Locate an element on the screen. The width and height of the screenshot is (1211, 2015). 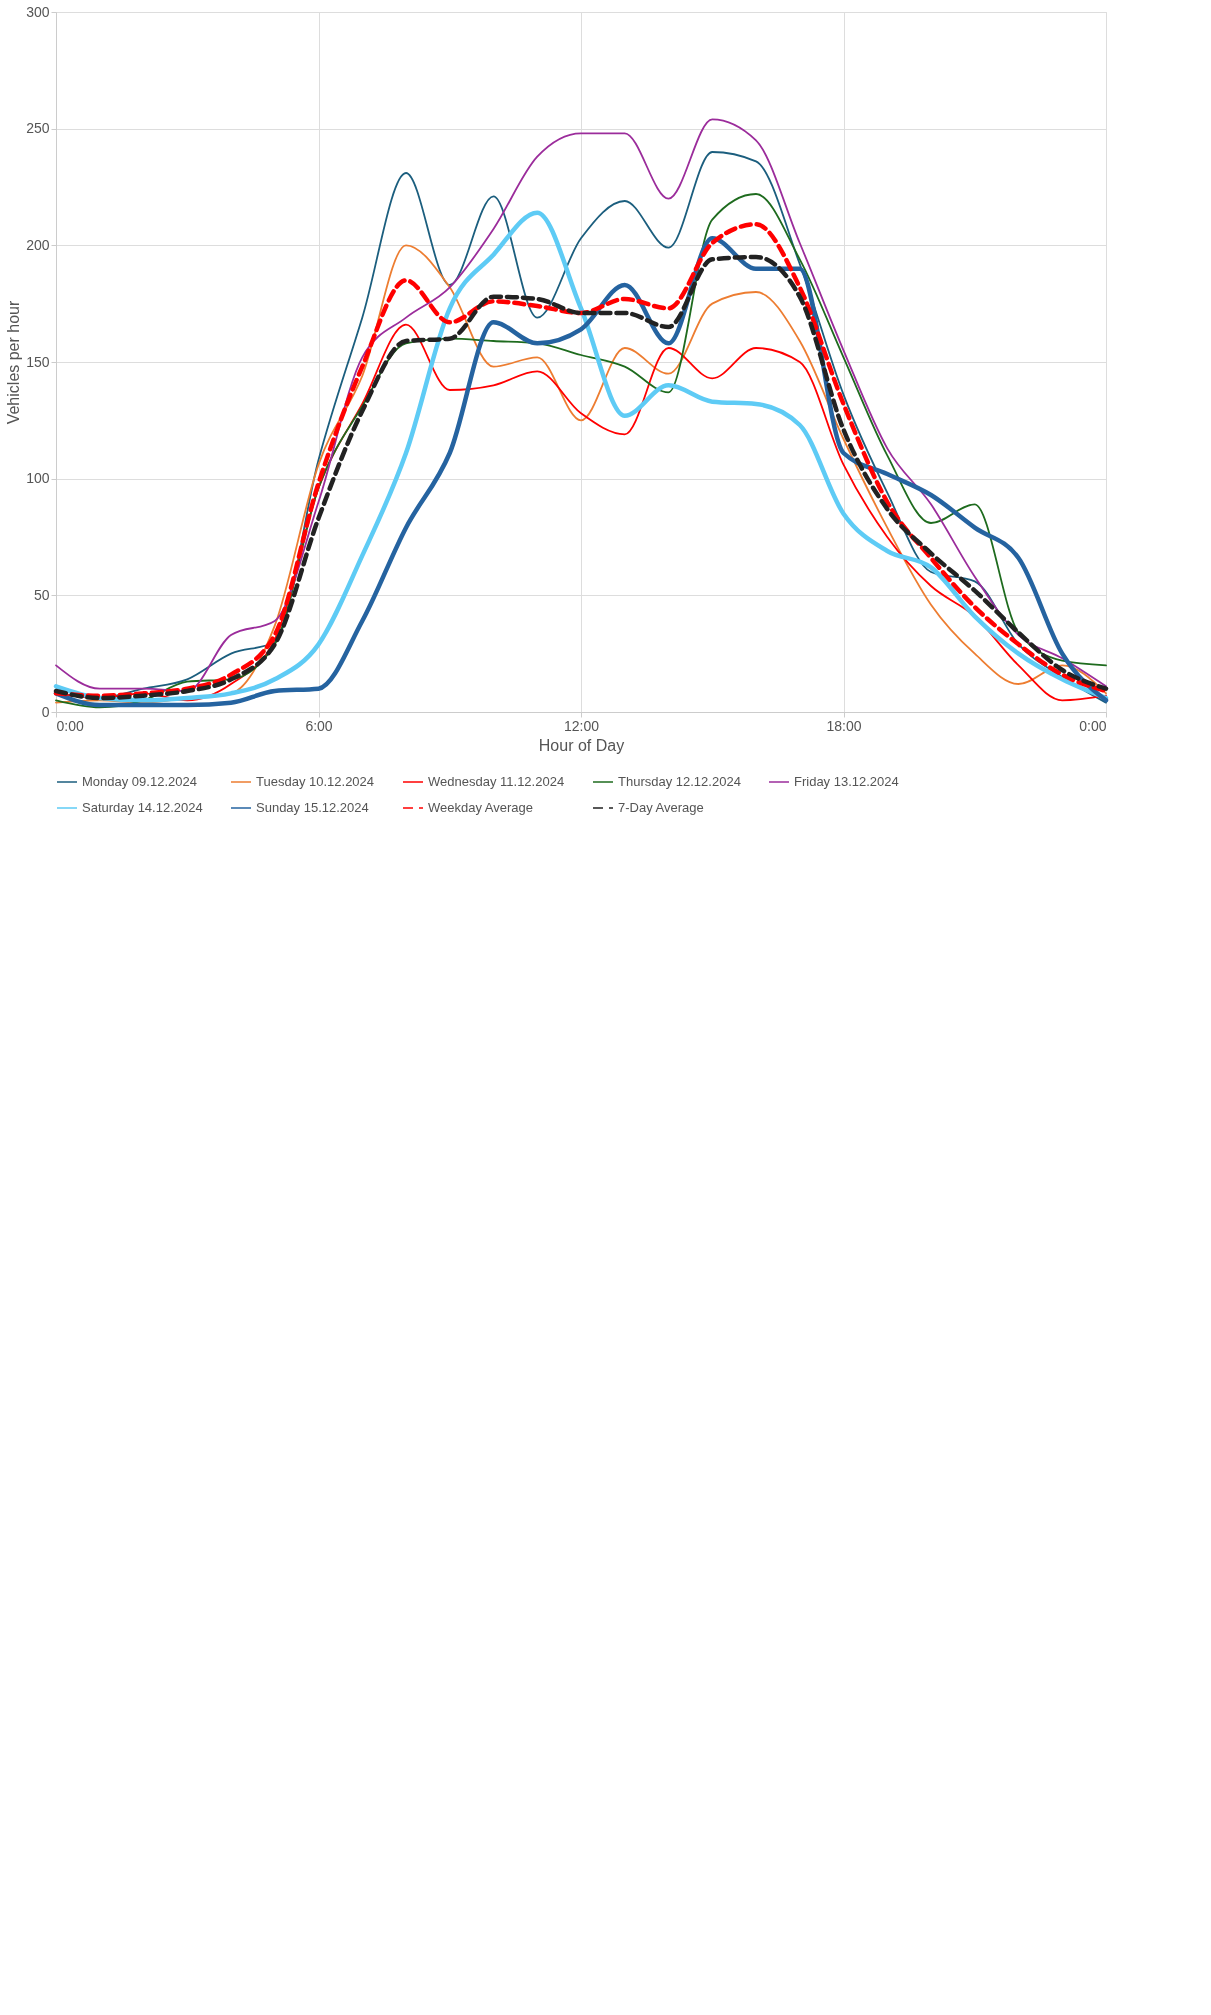
x-axis-title: Hour of Day is located at coordinates (581, 745).